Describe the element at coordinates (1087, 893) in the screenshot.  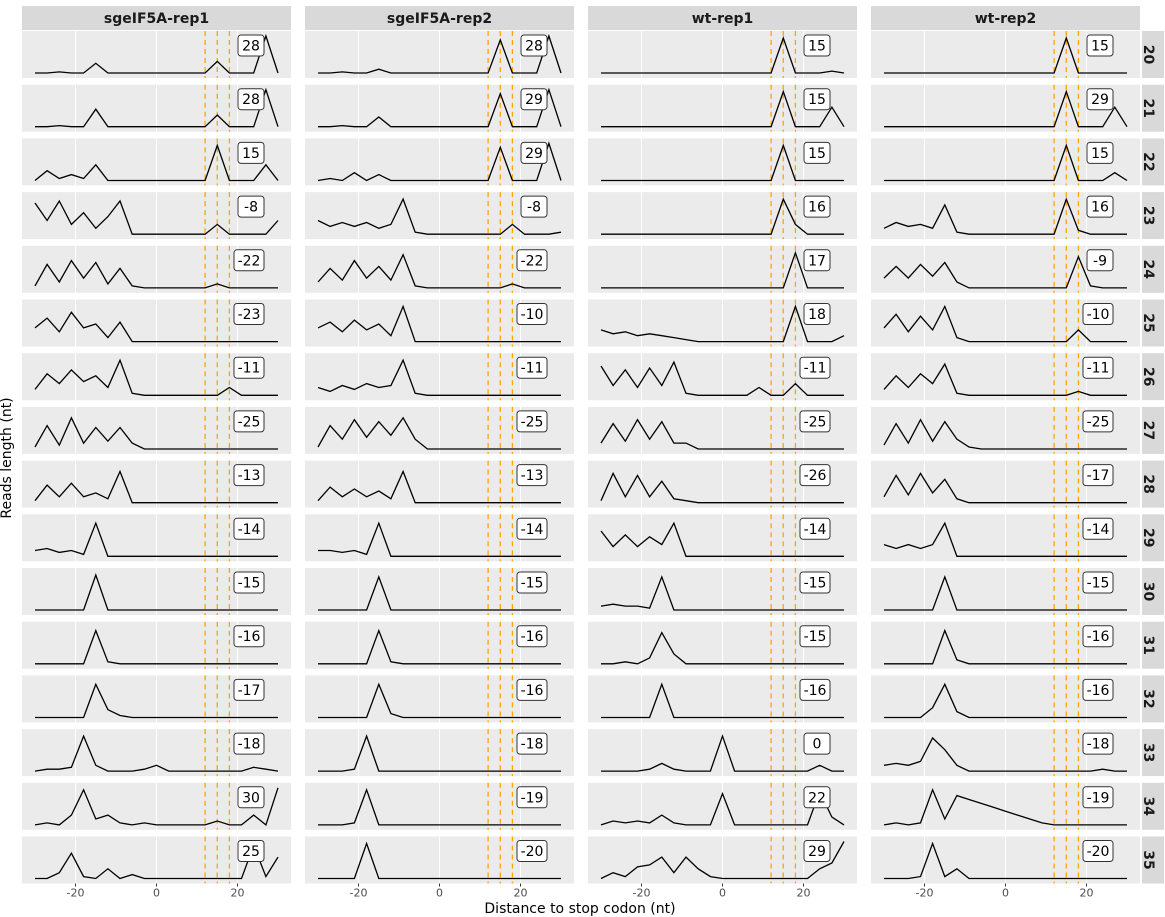
I see `x-tick-label: 20` at that location.